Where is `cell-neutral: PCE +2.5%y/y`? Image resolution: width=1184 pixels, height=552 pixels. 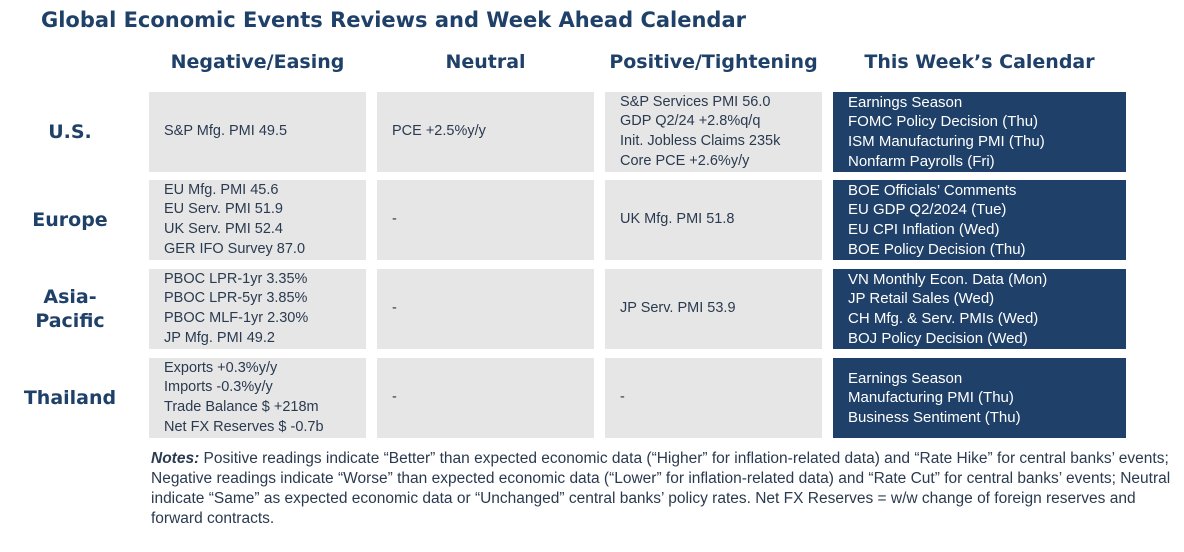
cell-neutral: PCE +2.5%y/y is located at coordinates (485, 132).